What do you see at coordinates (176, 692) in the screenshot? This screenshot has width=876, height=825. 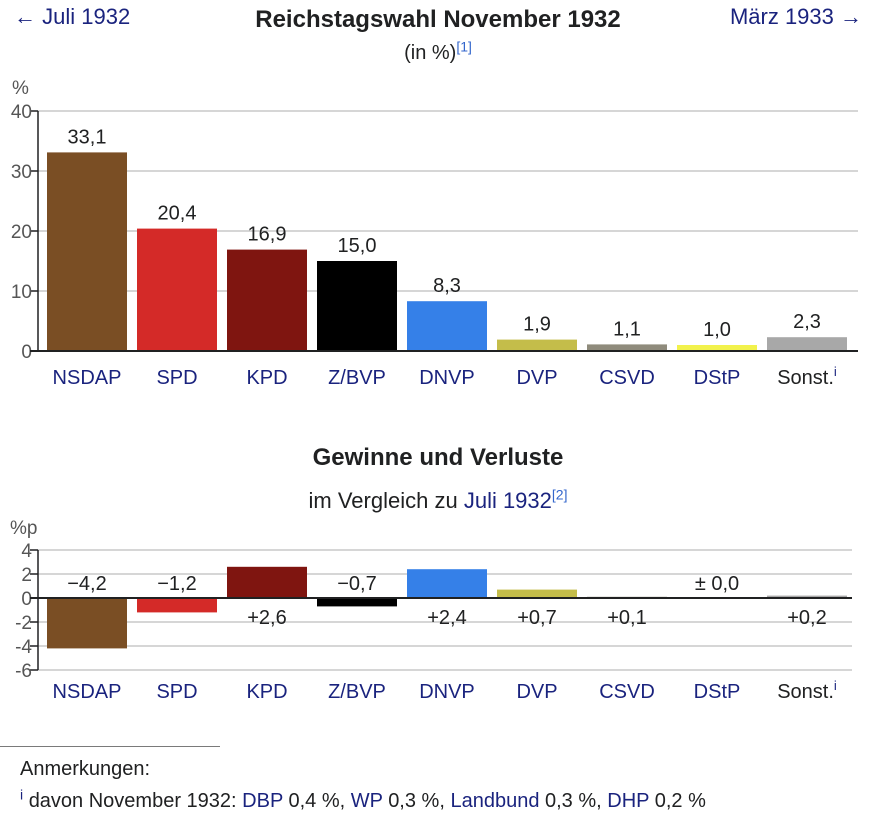 I see `change-category-label: SPD` at bounding box center [176, 692].